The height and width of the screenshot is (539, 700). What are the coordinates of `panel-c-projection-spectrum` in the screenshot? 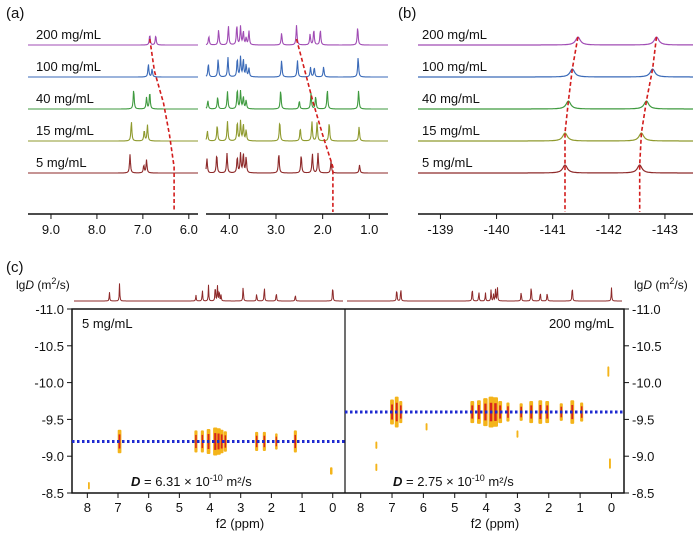 It's located at (208, 292).